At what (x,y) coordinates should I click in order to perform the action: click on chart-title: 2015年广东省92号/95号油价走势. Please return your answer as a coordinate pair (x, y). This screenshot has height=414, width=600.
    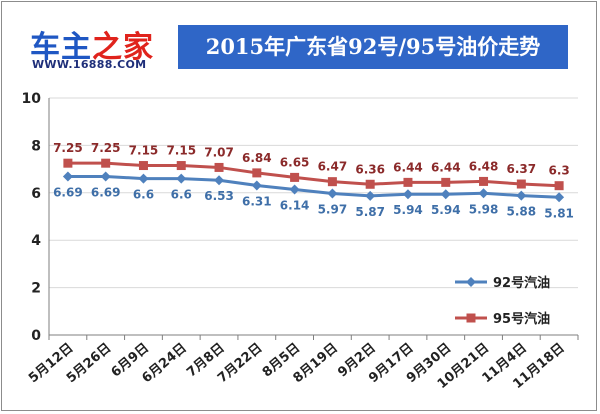
    Looking at the image, I should click on (373, 47).